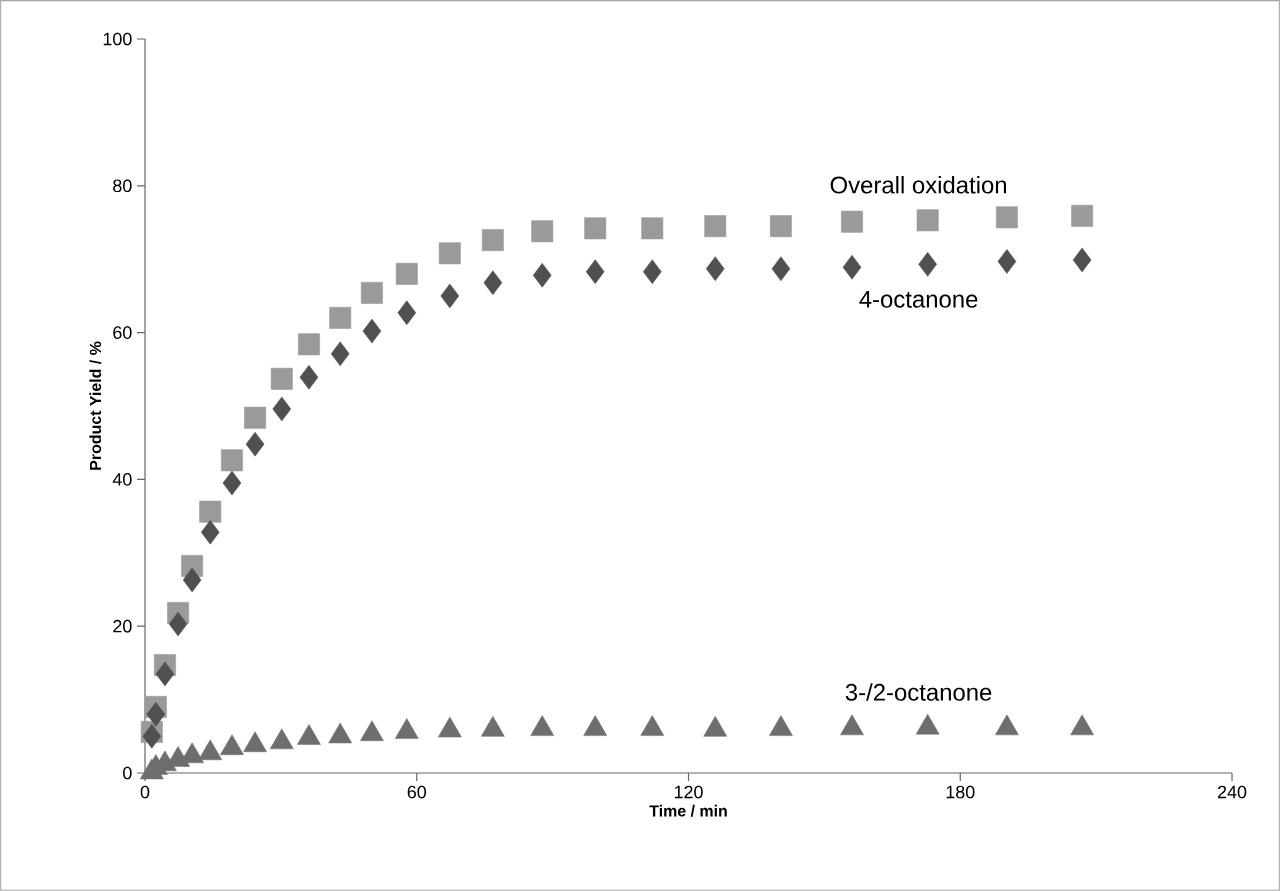  I want to click on series-label: 3-/2-octanone, so click(918, 692).